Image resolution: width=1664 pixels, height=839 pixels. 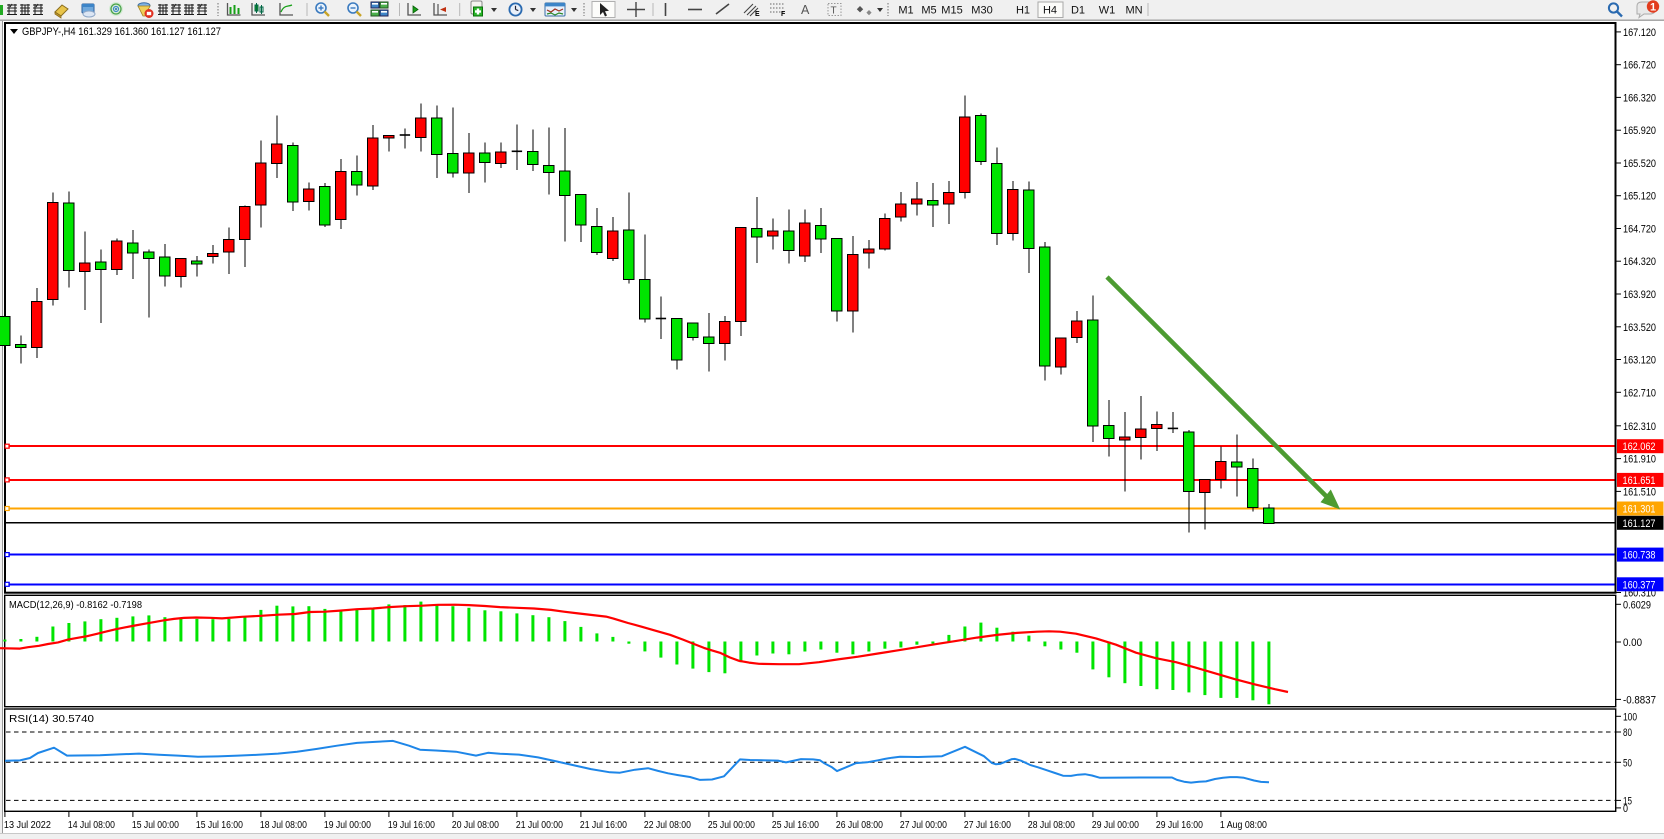 I want to click on svg-text: 163.920, so click(x=1639, y=295).